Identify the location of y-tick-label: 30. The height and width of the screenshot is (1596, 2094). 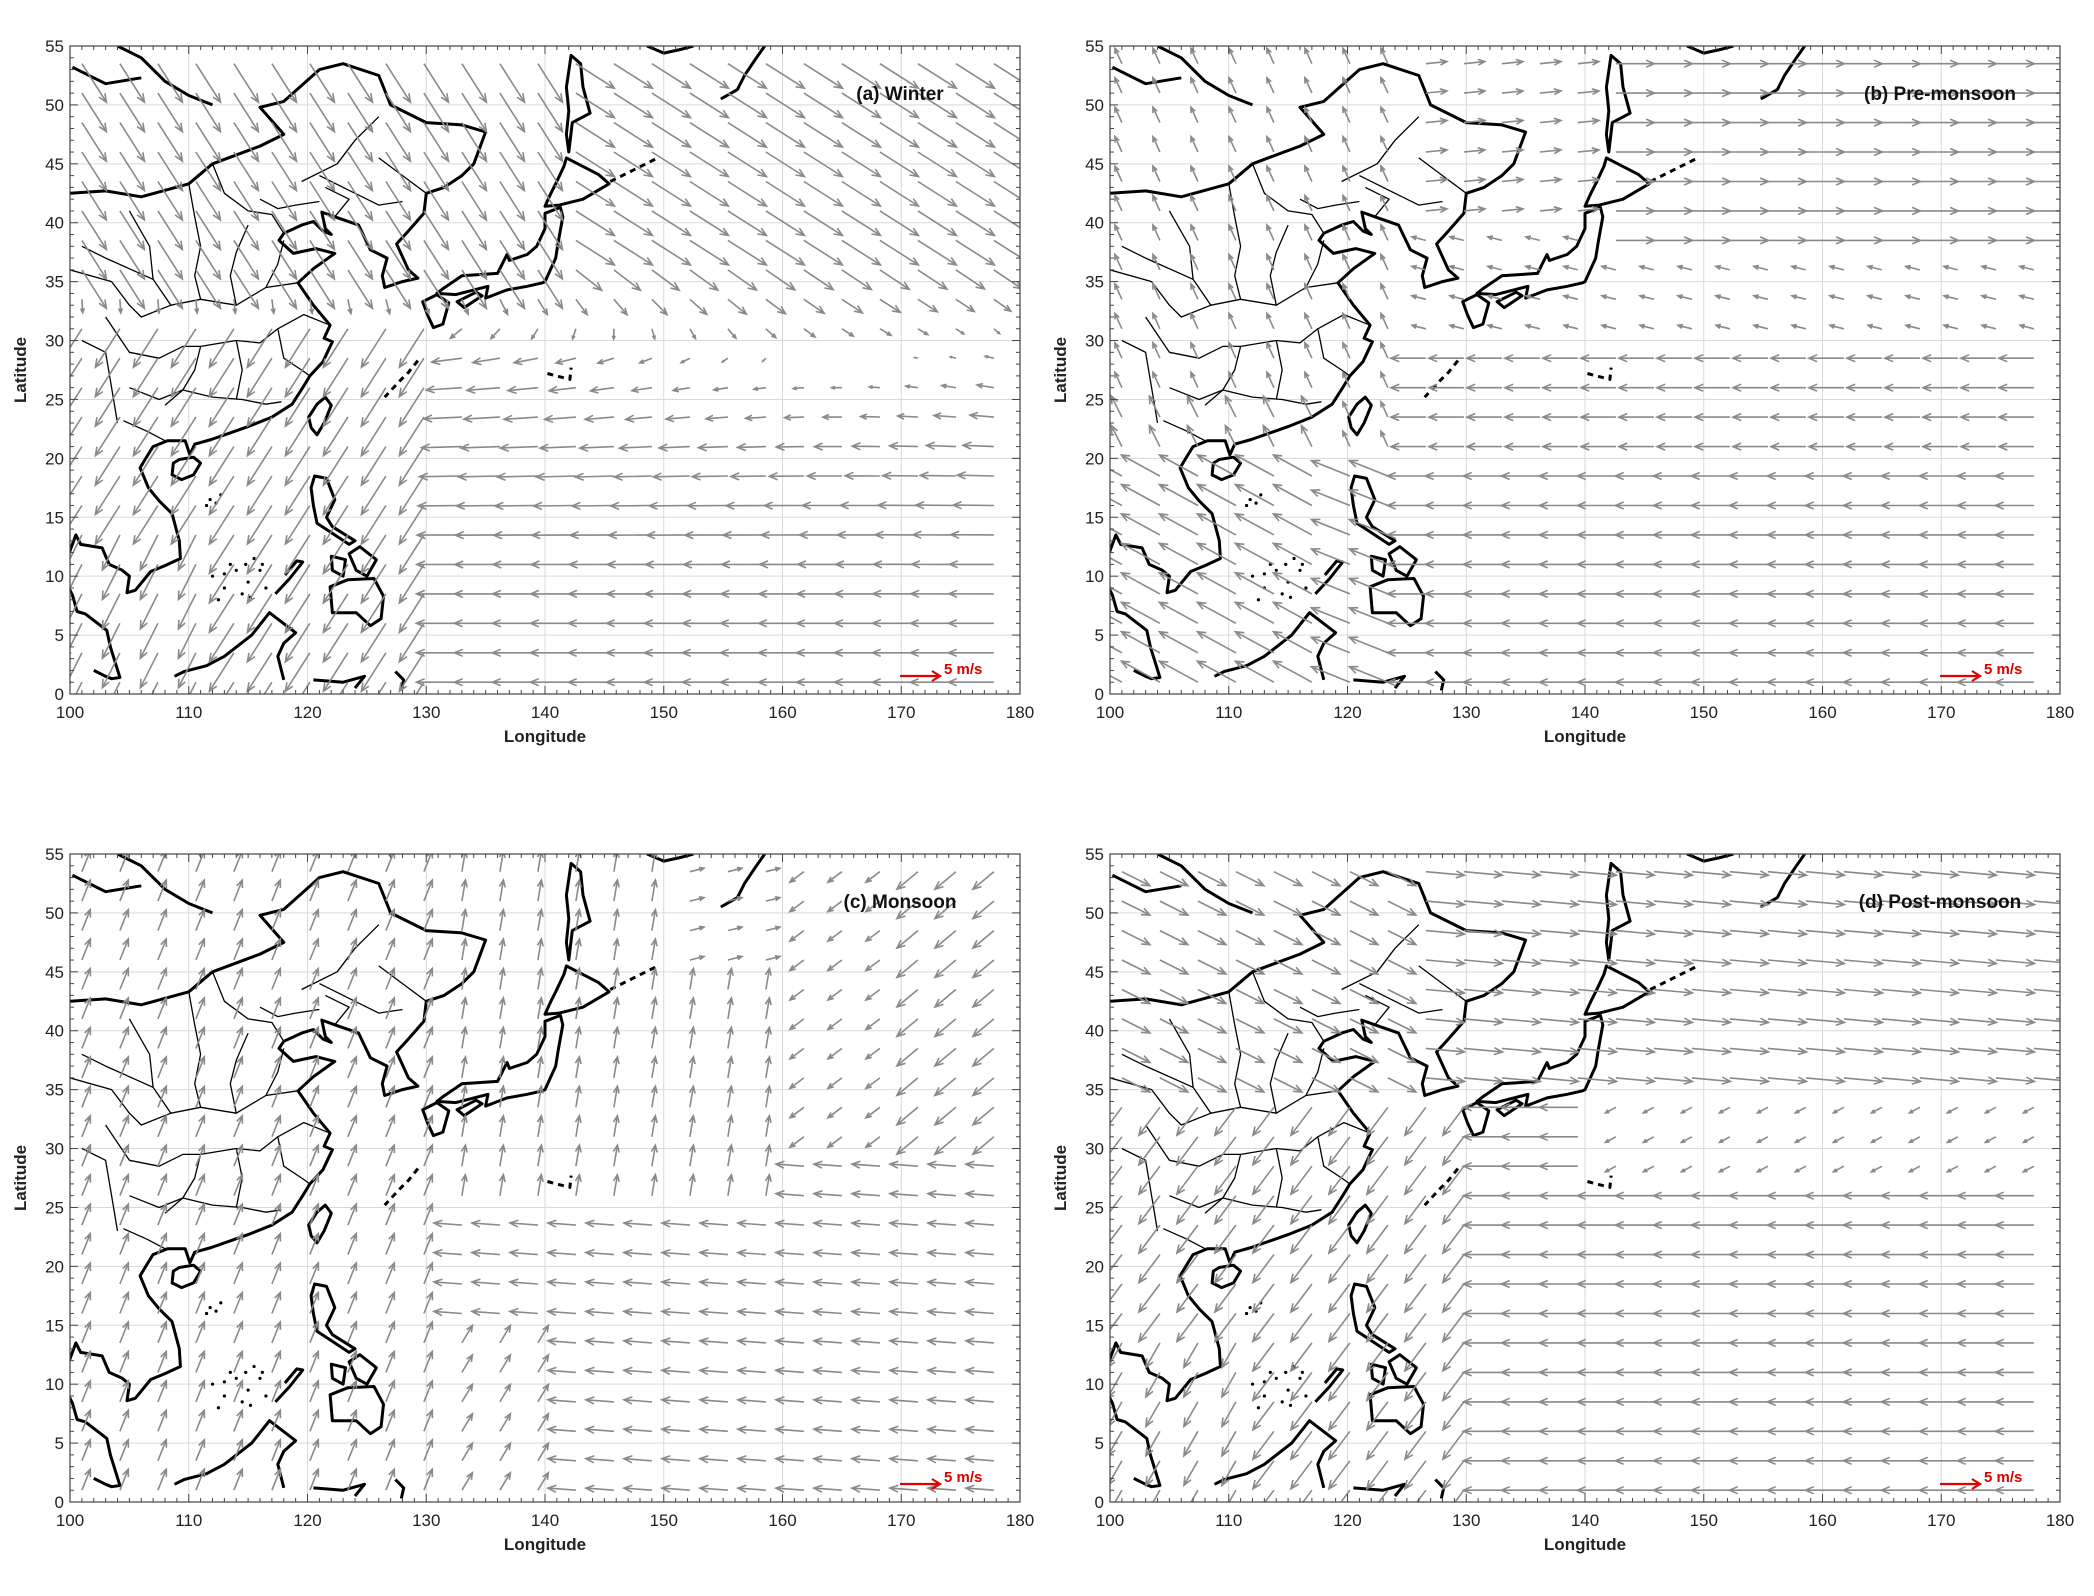
(54, 1149).